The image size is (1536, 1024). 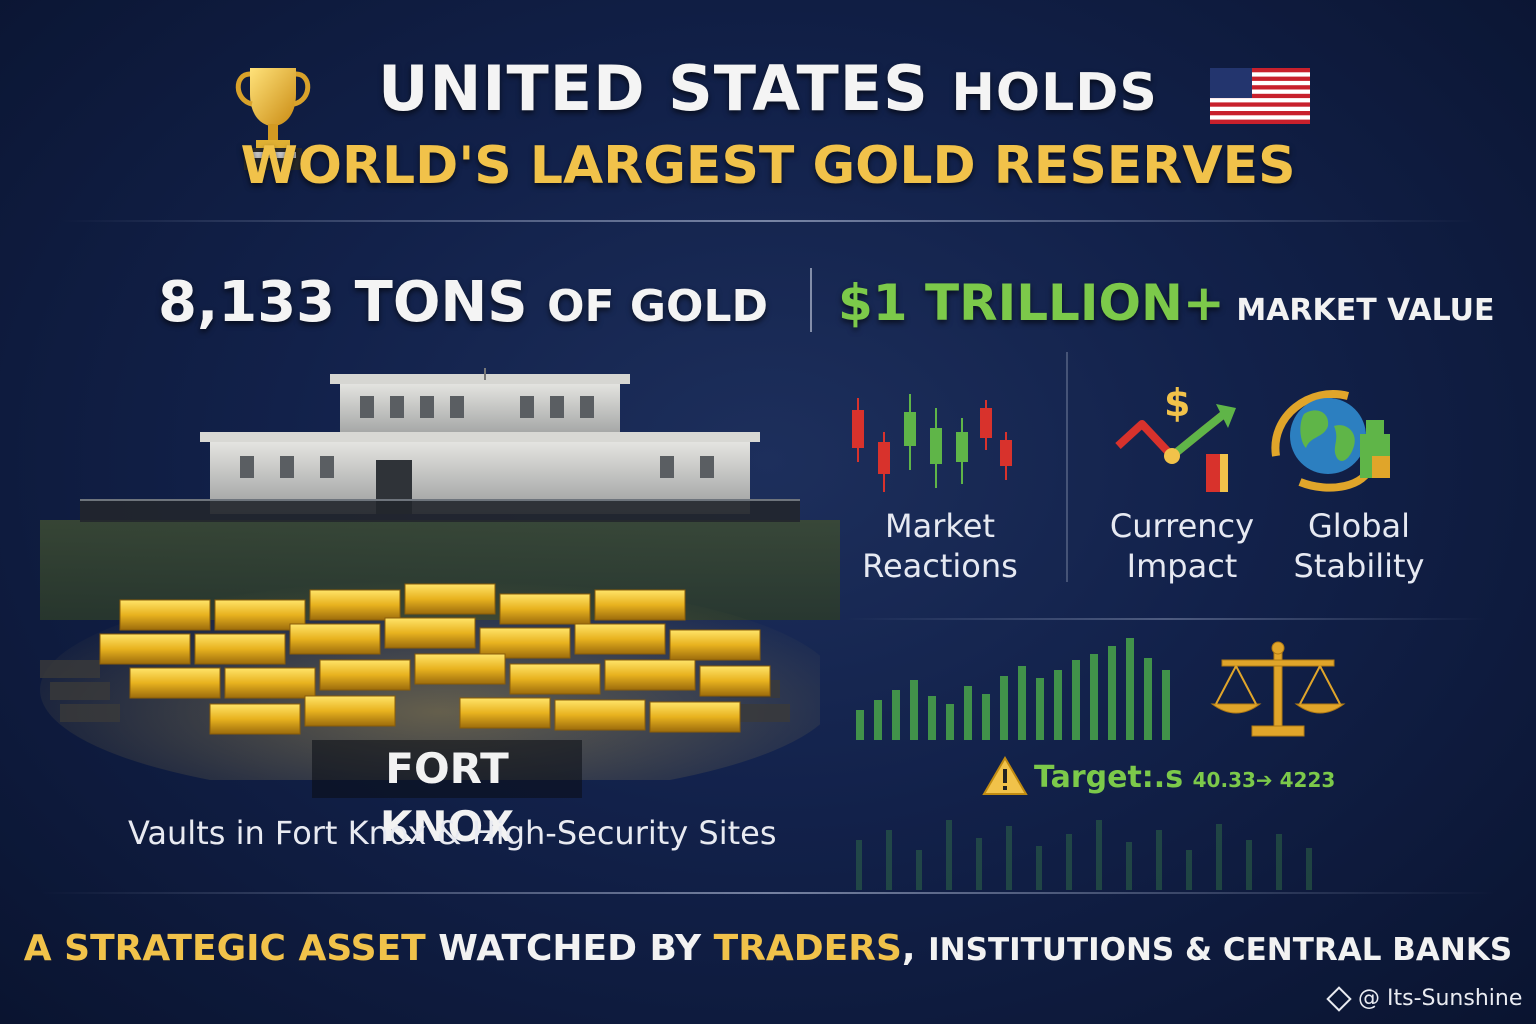 I want to click on diamond-logo-icon, so click(x=1339, y=999).